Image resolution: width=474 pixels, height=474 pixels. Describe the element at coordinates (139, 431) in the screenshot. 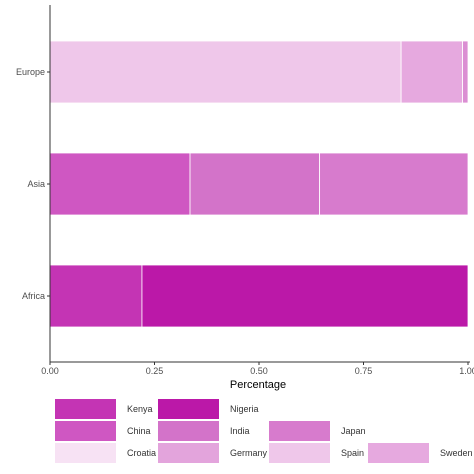

I see `legend-label-china: China` at that location.